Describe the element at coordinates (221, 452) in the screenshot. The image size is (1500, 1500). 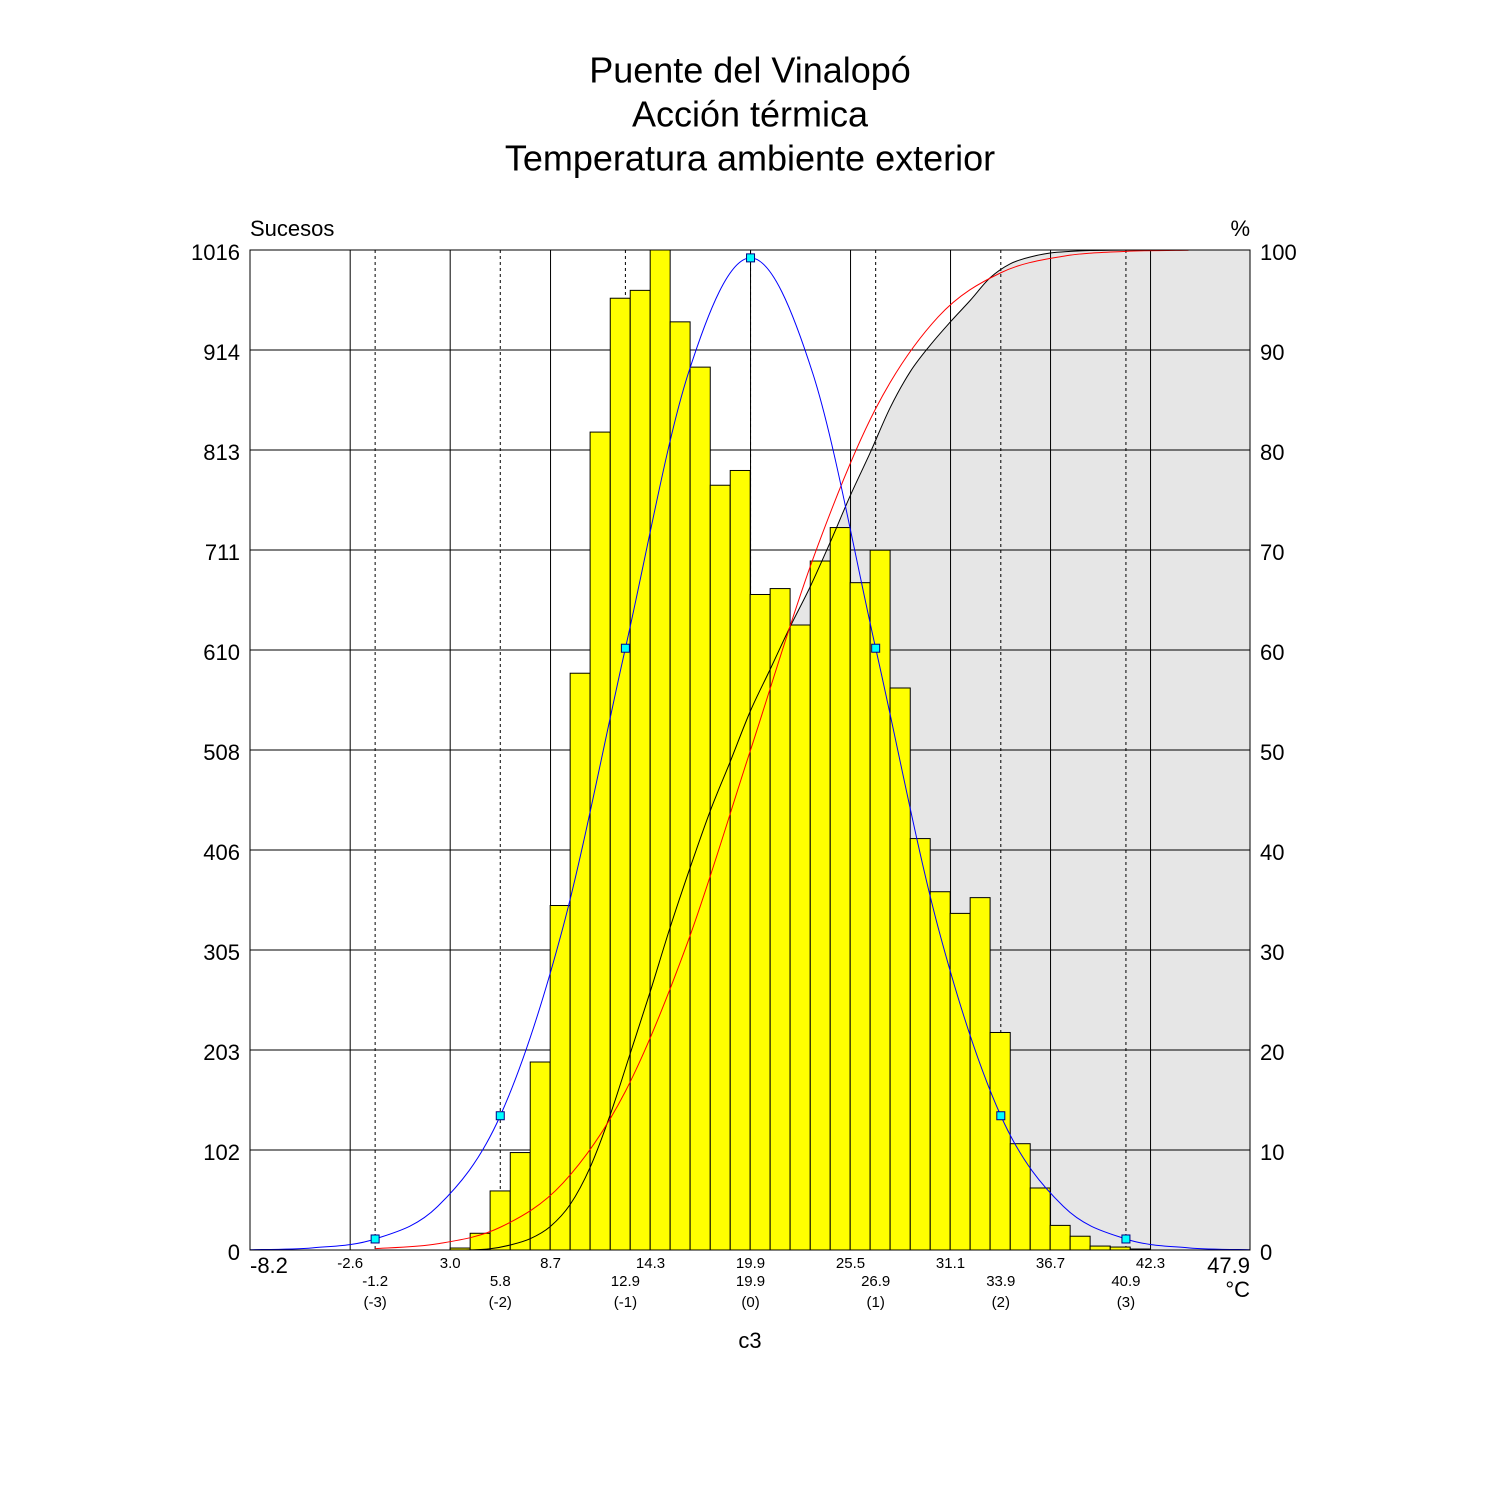
I see `y-tick-label: 813` at that location.